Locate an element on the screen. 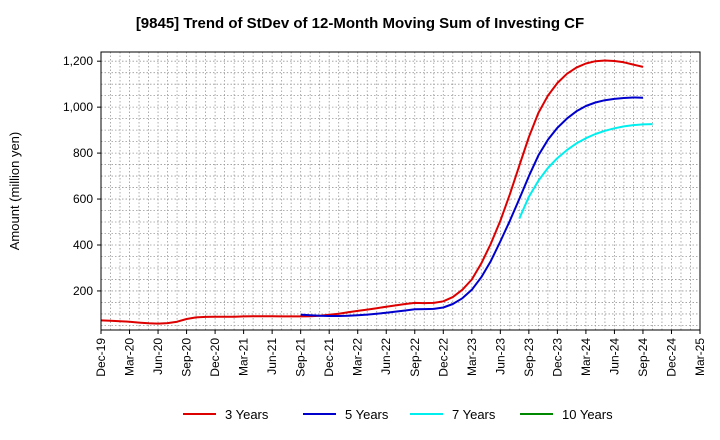  x-tick-label: Dec-22 is located at coordinates (443, 357).